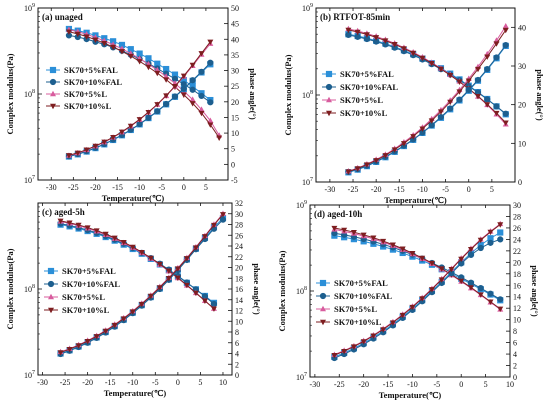  Describe the element at coordinates (505, 25) in the screenshot. I see `phase-point-sk70-5-l` at that location.